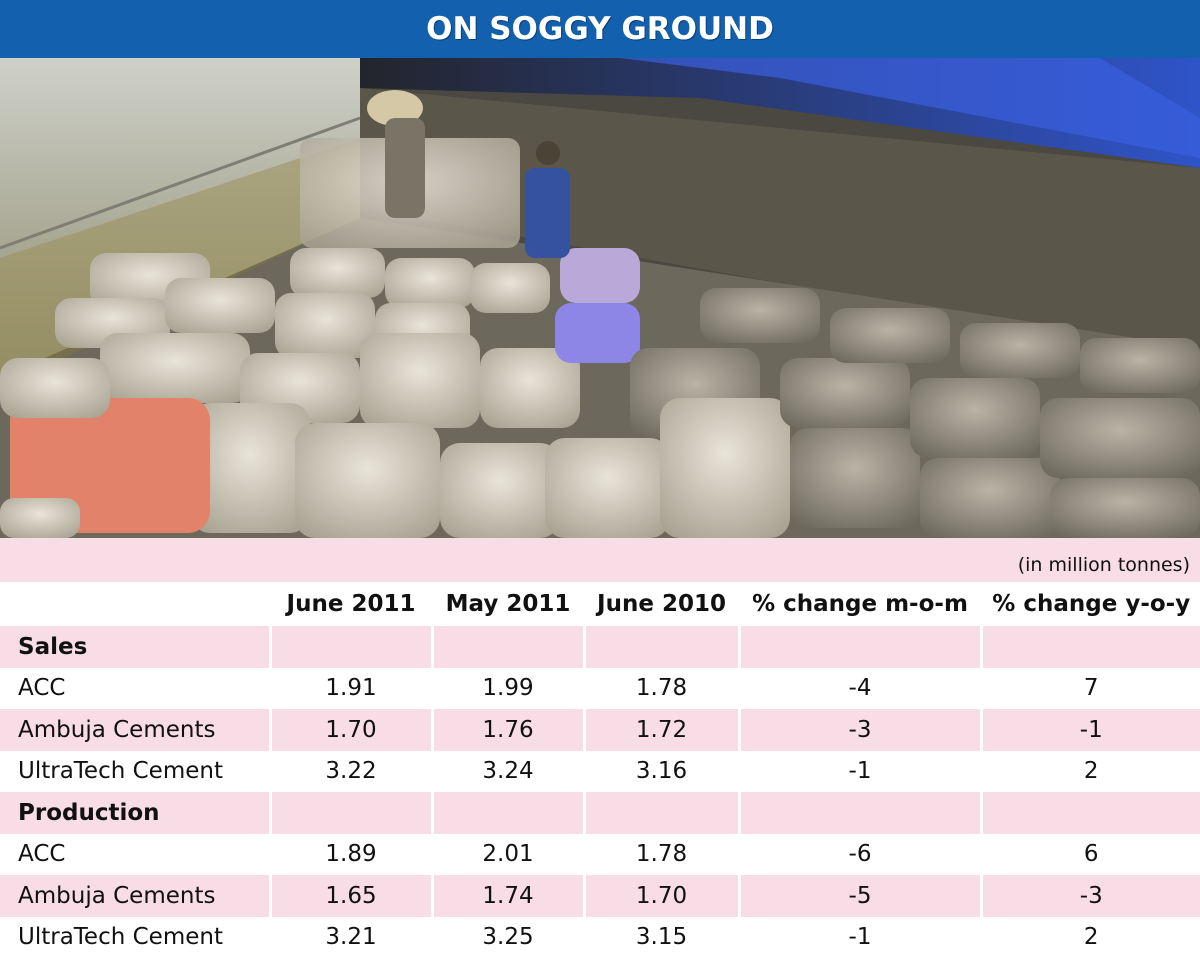 Image resolution: width=1200 pixels, height=966 pixels. I want to click on cell-value: 3.25, so click(507, 937).